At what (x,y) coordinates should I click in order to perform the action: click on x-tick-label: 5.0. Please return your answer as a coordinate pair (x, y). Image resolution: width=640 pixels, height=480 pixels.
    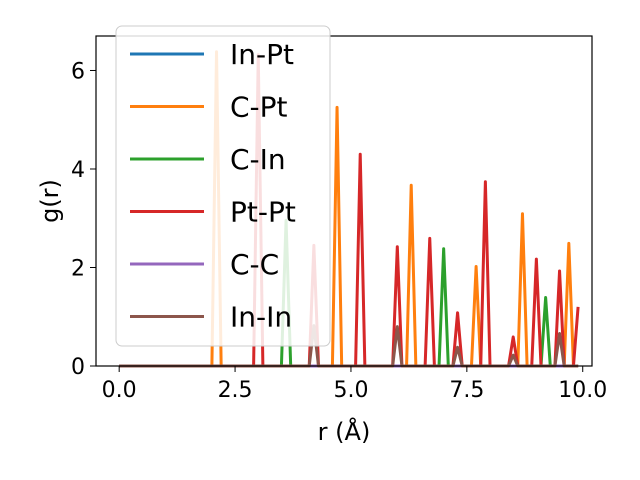
    Looking at the image, I should click on (350, 390).